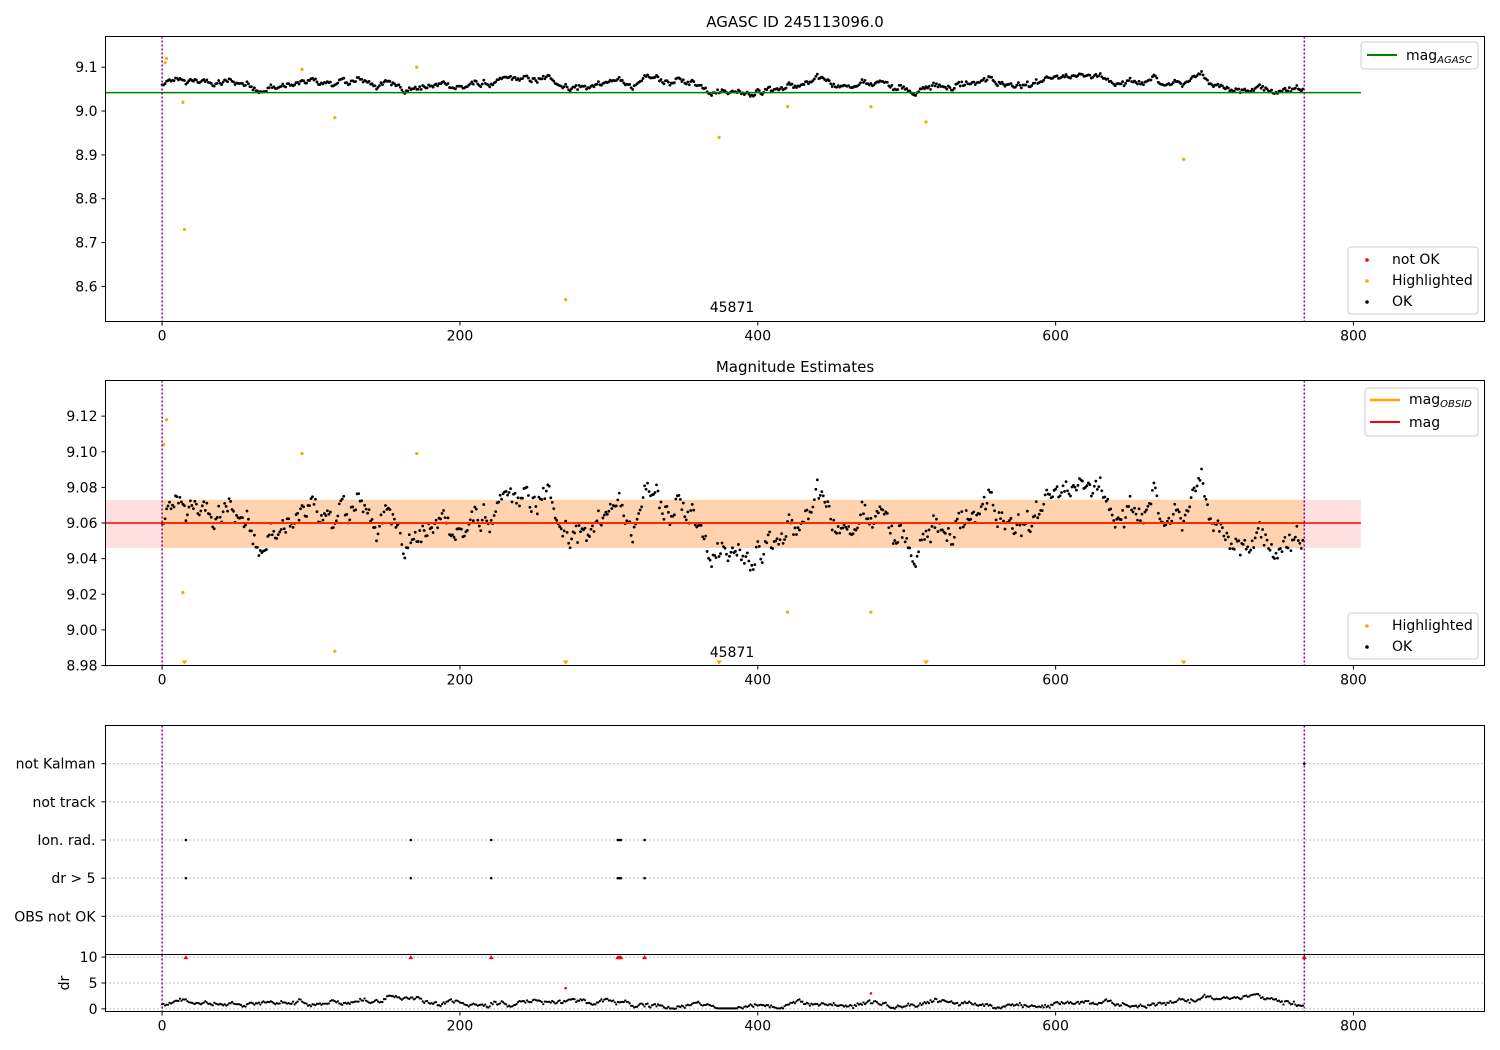 The image size is (1500, 1050). What do you see at coordinates (73, 879) in the screenshot?
I see `p3-category-label-3: dr > 5` at bounding box center [73, 879].